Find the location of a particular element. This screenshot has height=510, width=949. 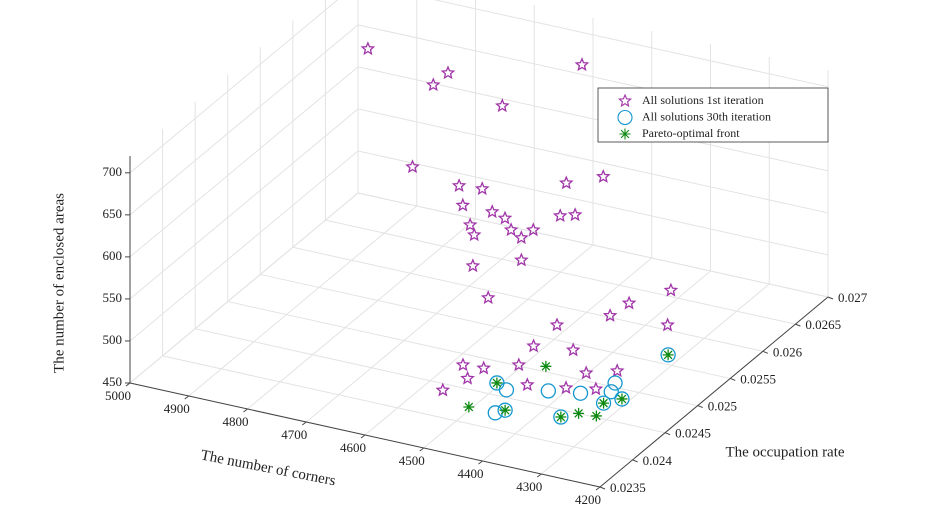

x-axis-label: The number of corners is located at coordinates (268, 469).